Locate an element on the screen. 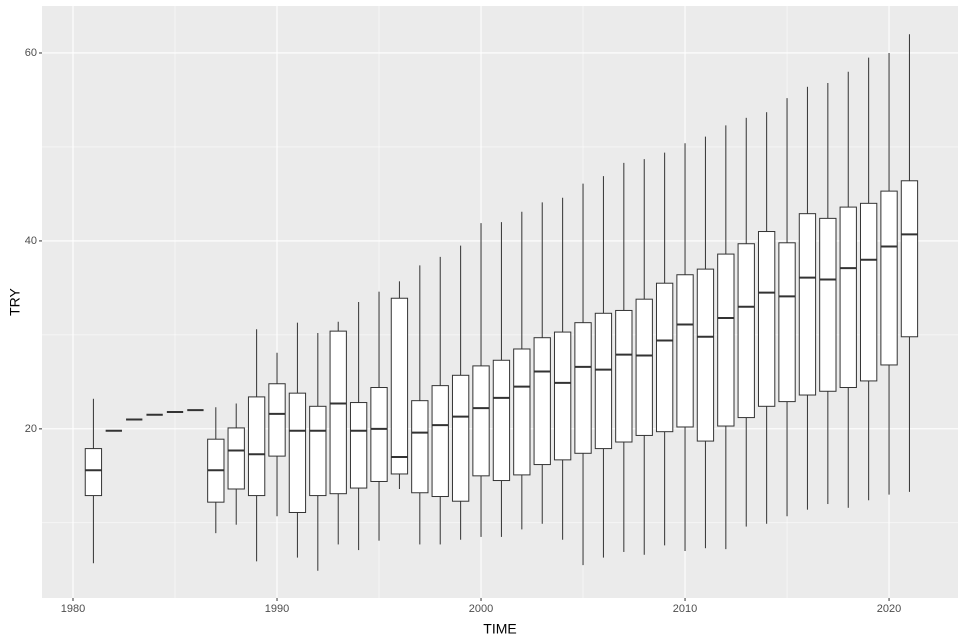 Image resolution: width=967 pixels, height=644 pixels. y-axis-title: TRY is located at coordinates (15, 301).